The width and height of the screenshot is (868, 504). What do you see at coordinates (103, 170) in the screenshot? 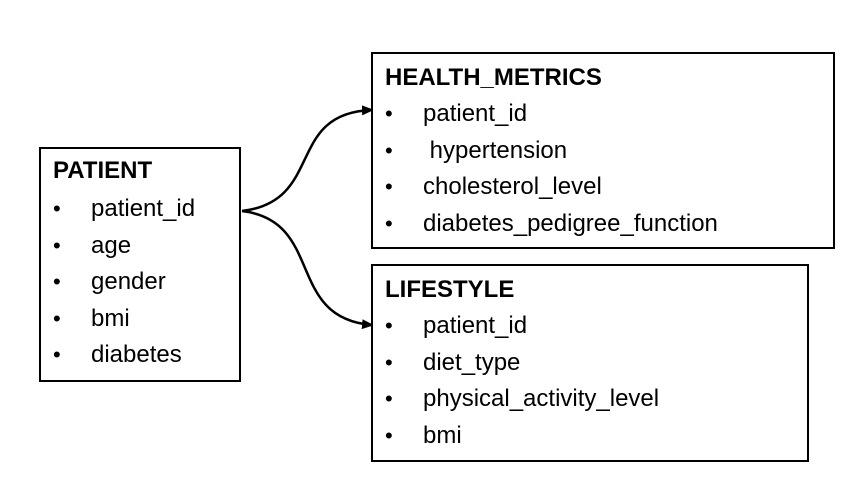
I see `entity-title: PATIENT` at bounding box center [103, 170].